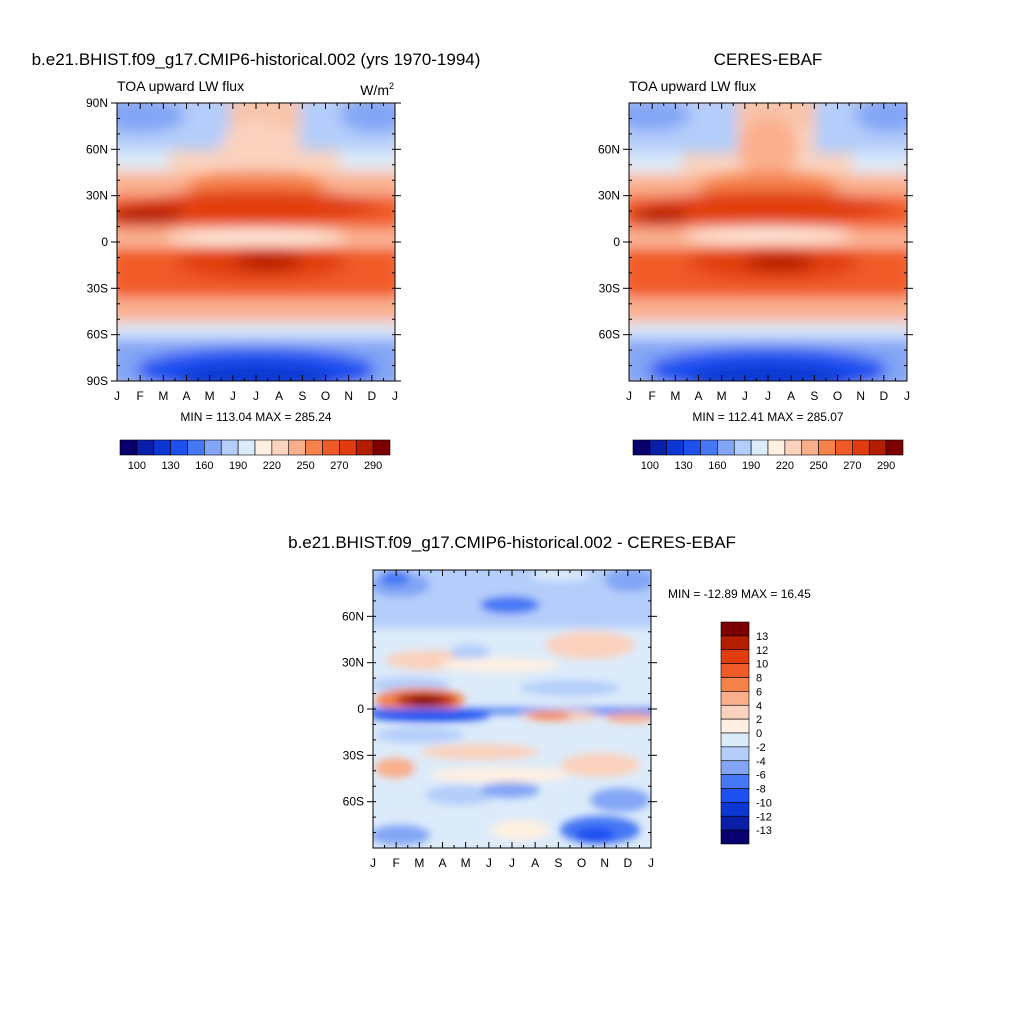 This screenshot has width=1024, height=1024. I want to click on colorbar-label: 250, so click(305, 466).